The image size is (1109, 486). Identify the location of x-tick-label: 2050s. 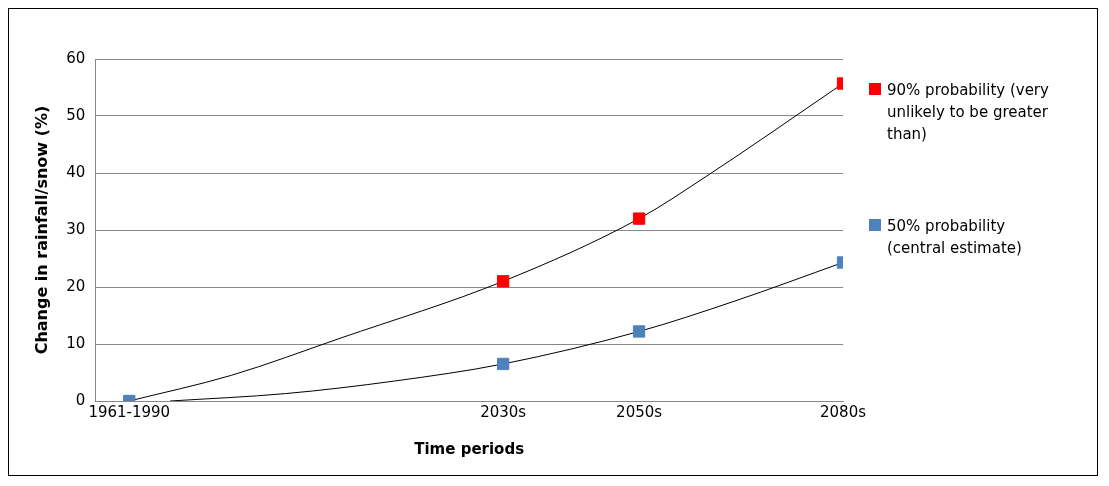
(639, 411).